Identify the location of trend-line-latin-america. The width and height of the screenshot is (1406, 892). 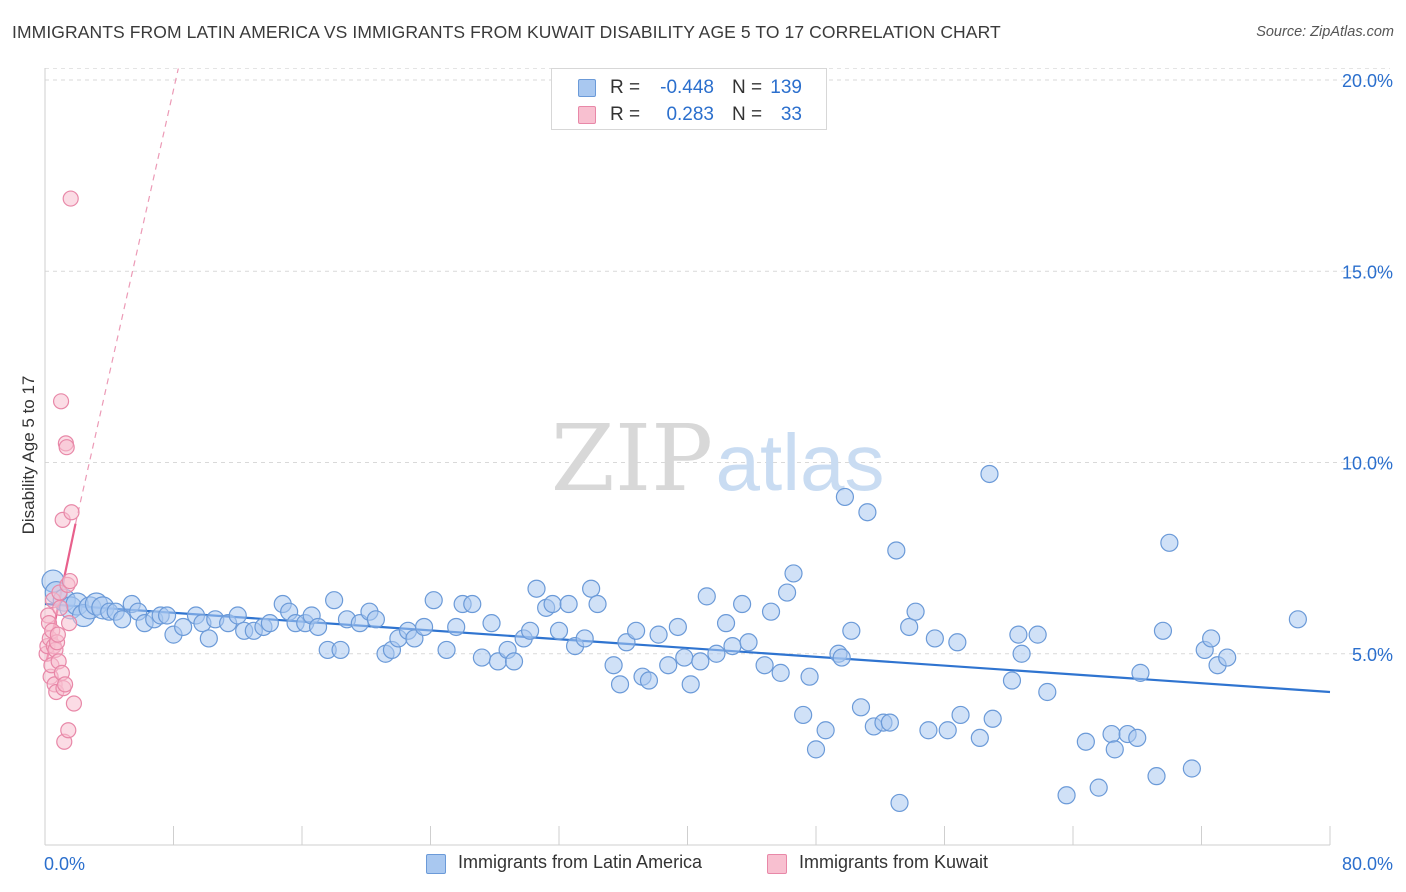
(687, 648).